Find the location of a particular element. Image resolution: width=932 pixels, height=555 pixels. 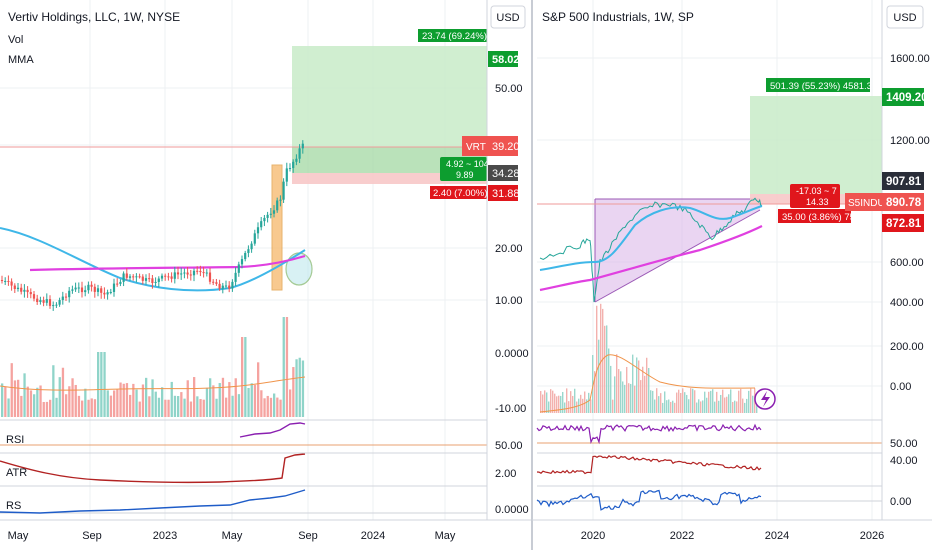

left-entry-price-tag is located at coordinates (503, 173).